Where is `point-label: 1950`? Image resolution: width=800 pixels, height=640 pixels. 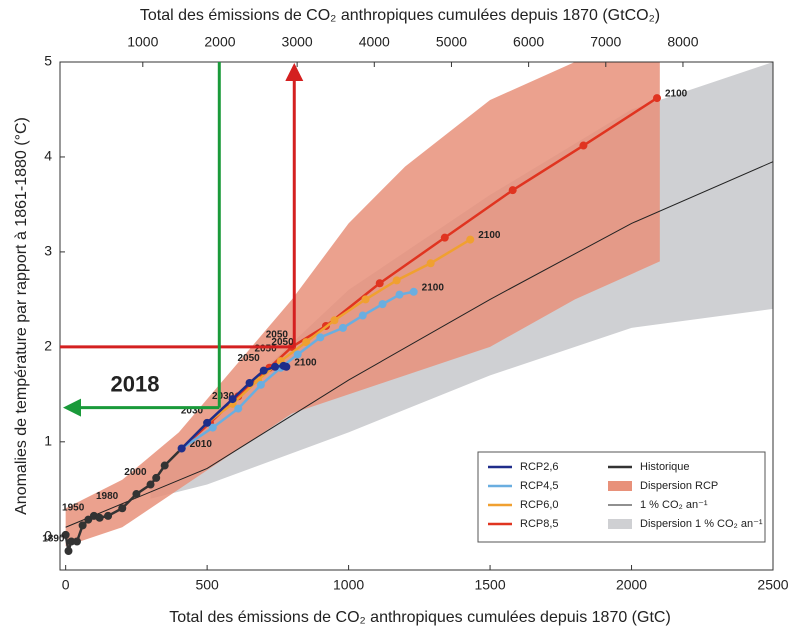 point-label: 1950 is located at coordinates (73, 507).